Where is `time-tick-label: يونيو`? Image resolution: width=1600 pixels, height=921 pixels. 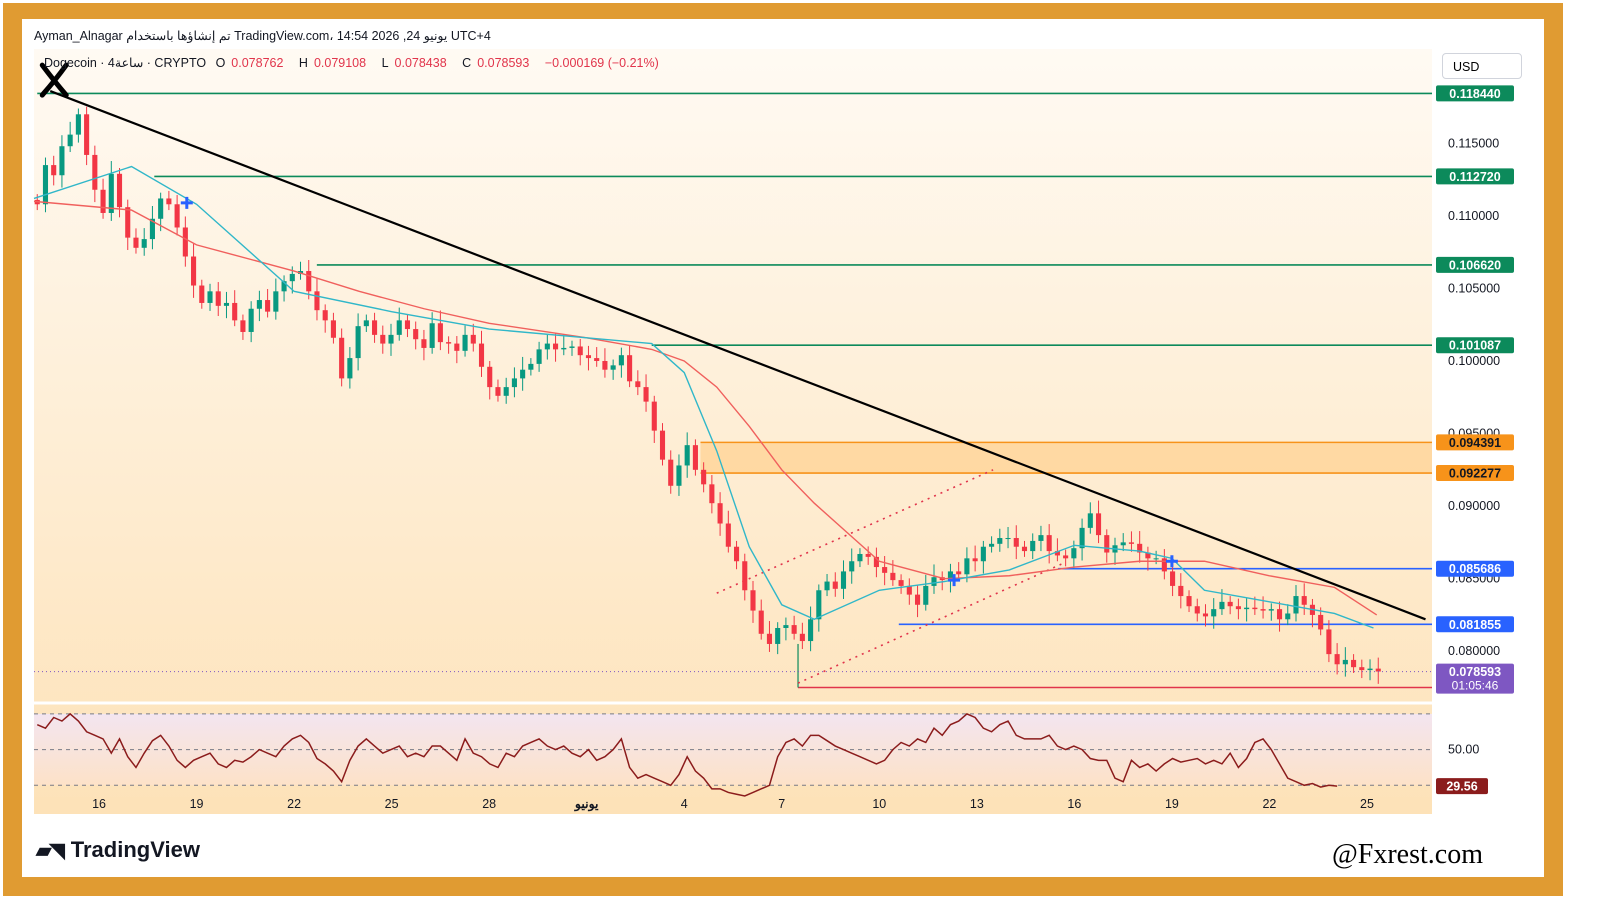
time-tick-label: يونيو is located at coordinates (586, 804).